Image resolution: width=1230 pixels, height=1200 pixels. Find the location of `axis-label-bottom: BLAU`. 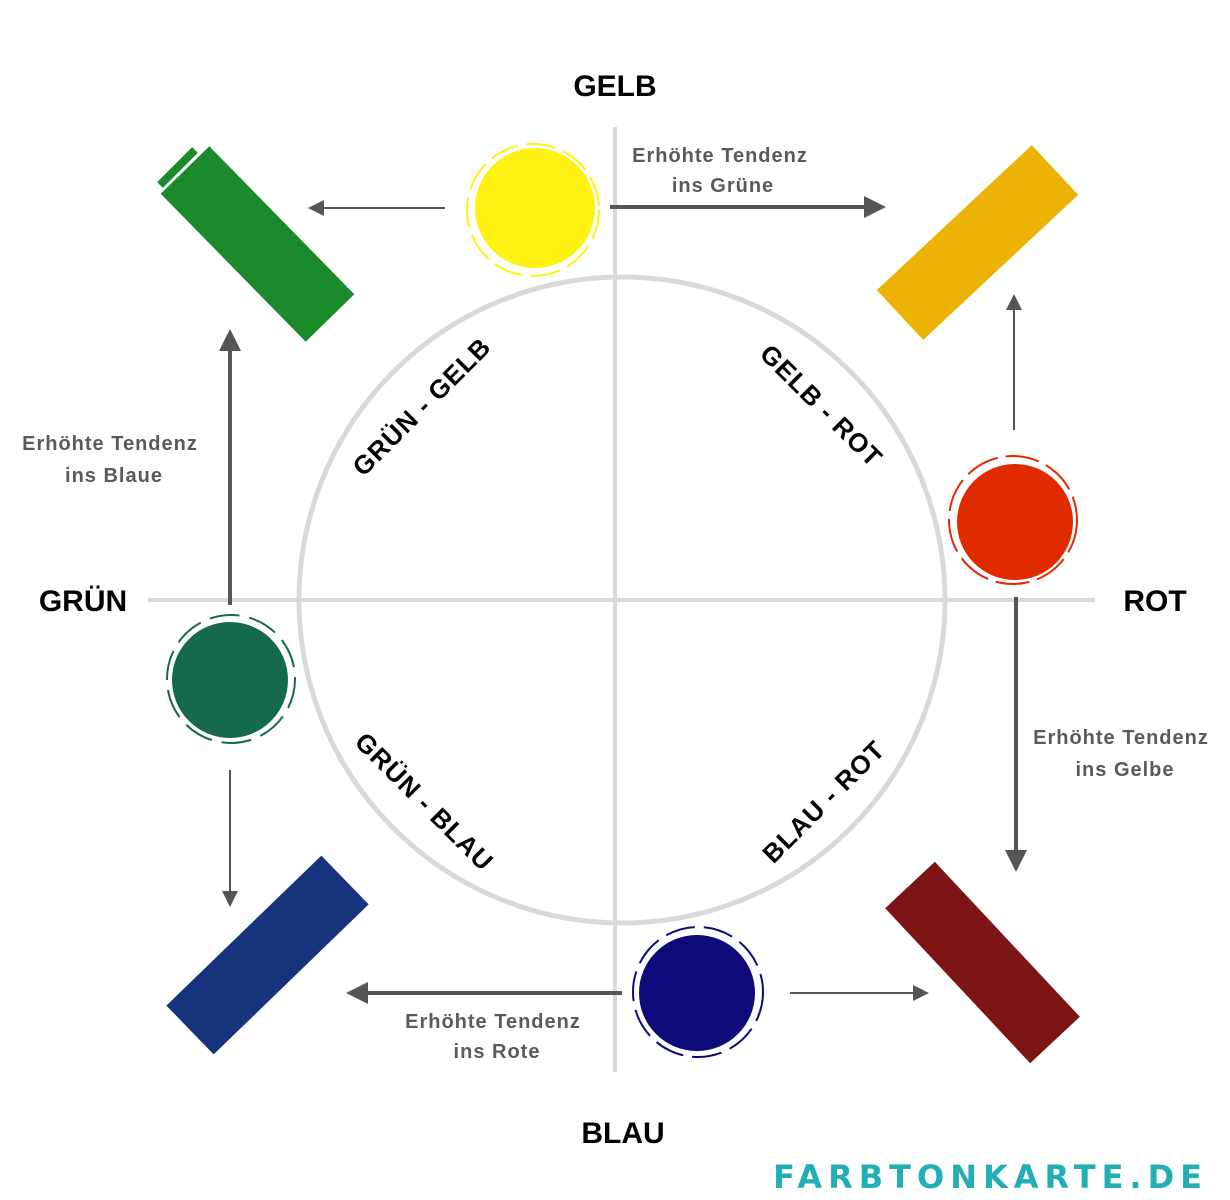

axis-label-bottom: BLAU is located at coordinates (622, 1133).